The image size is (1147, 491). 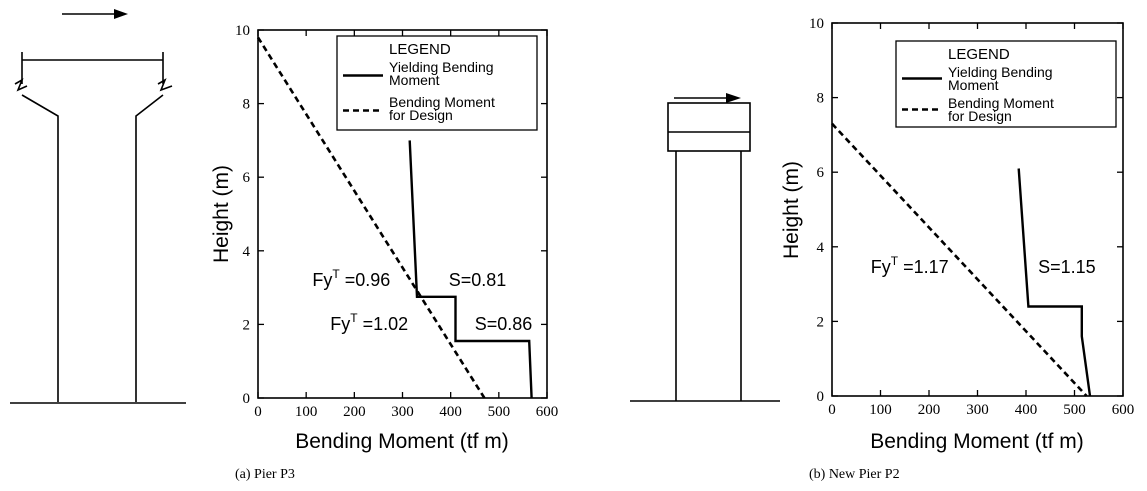 What do you see at coordinates (21, 85) in the screenshot?
I see `break-mark-left` at bounding box center [21, 85].